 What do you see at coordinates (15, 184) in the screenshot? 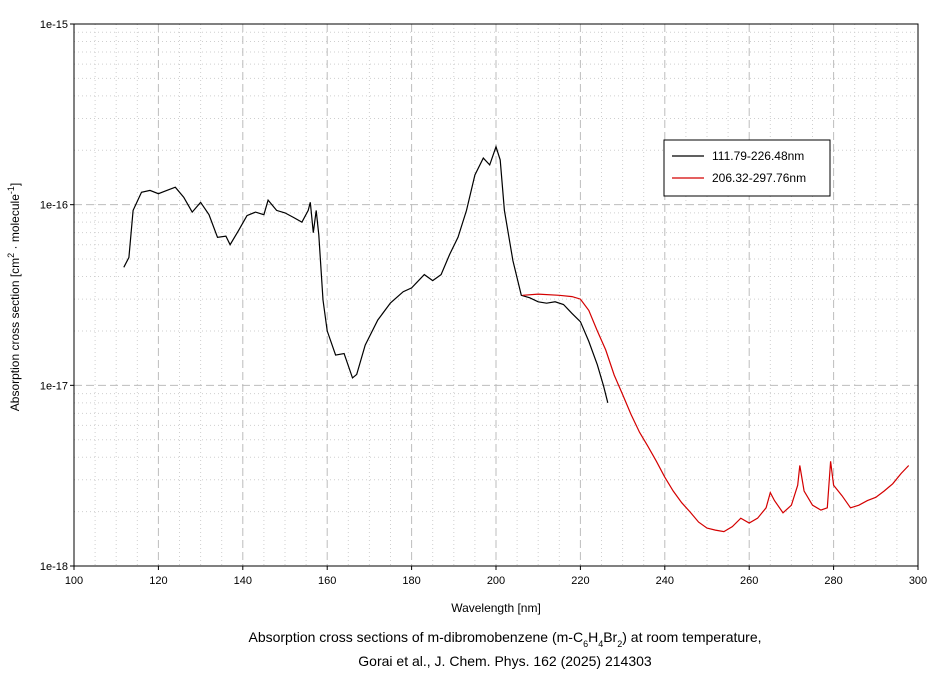
I see `text-part: ]` at bounding box center [15, 184].